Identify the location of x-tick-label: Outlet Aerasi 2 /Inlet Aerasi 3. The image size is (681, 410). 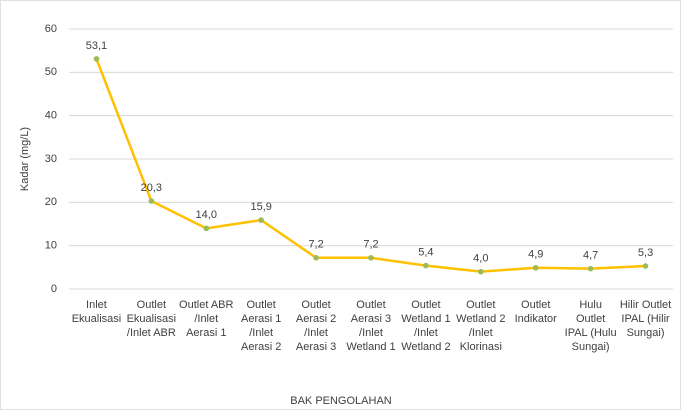
(316, 326).